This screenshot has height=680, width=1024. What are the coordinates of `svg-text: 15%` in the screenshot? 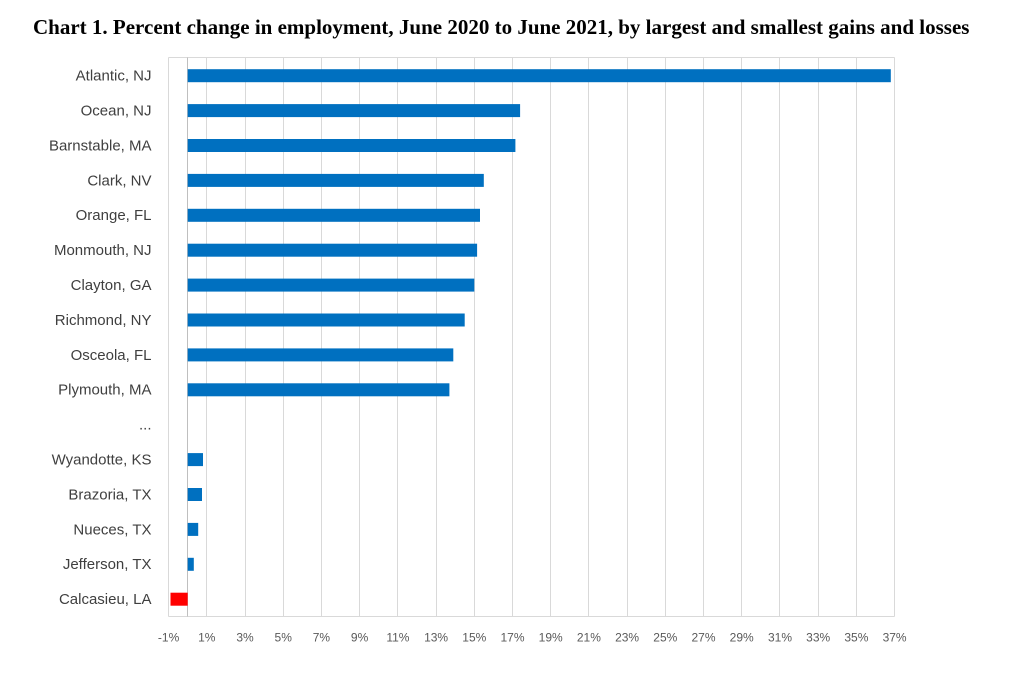 It's located at (474, 638).